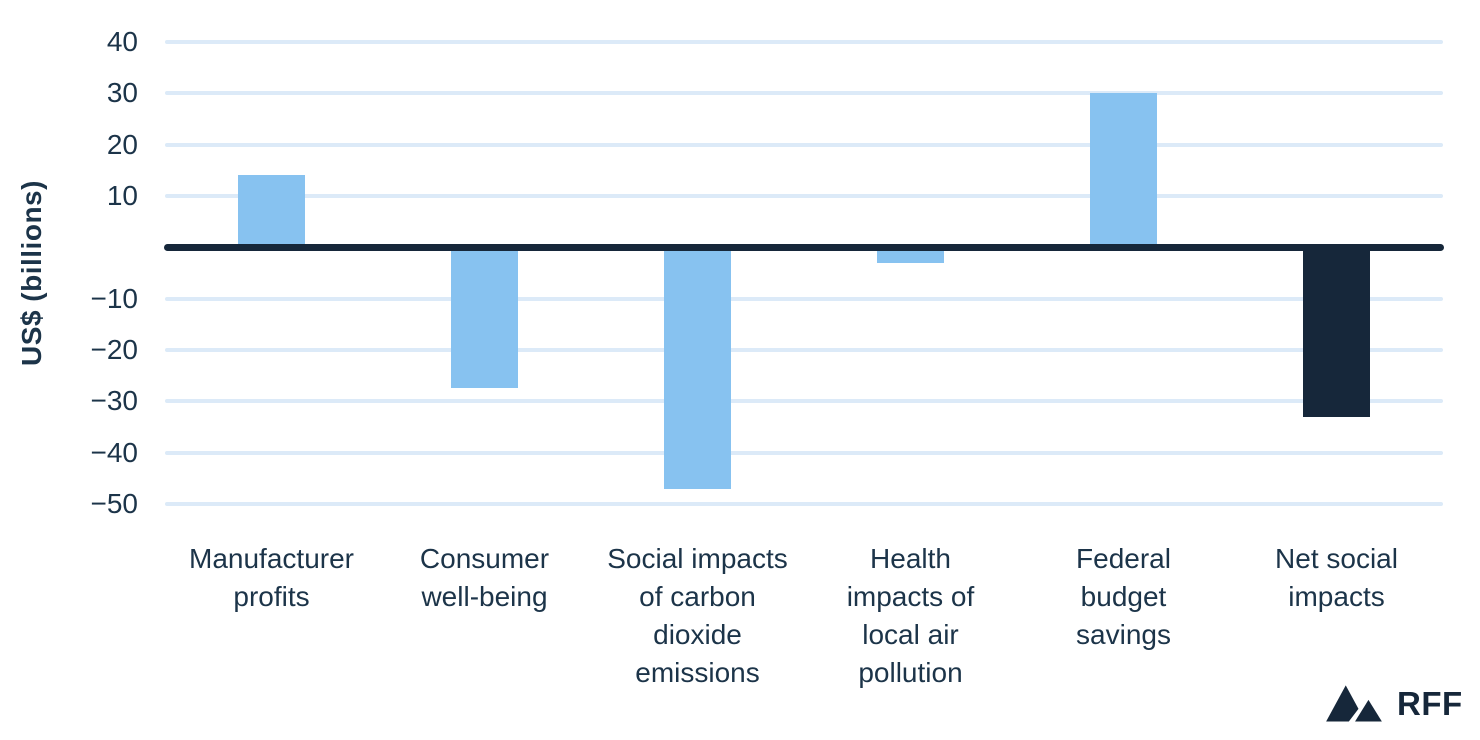  I want to click on bar-federal-budget-savings, so click(1123, 170).